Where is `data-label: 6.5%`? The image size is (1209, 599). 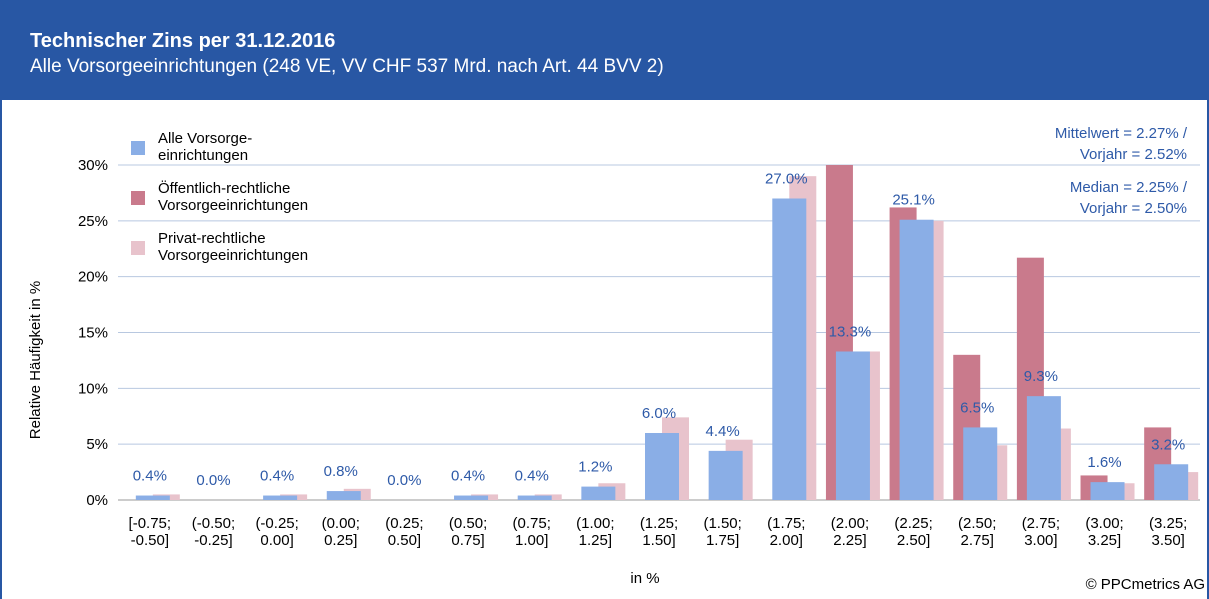 data-label: 6.5% is located at coordinates (977, 407).